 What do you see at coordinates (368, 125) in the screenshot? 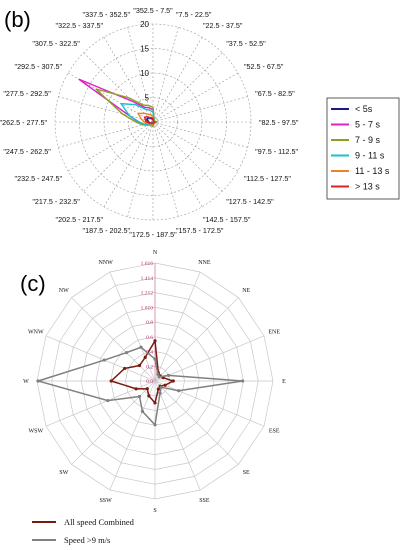
I see `legend-label: 5 - 7 s` at bounding box center [368, 125].